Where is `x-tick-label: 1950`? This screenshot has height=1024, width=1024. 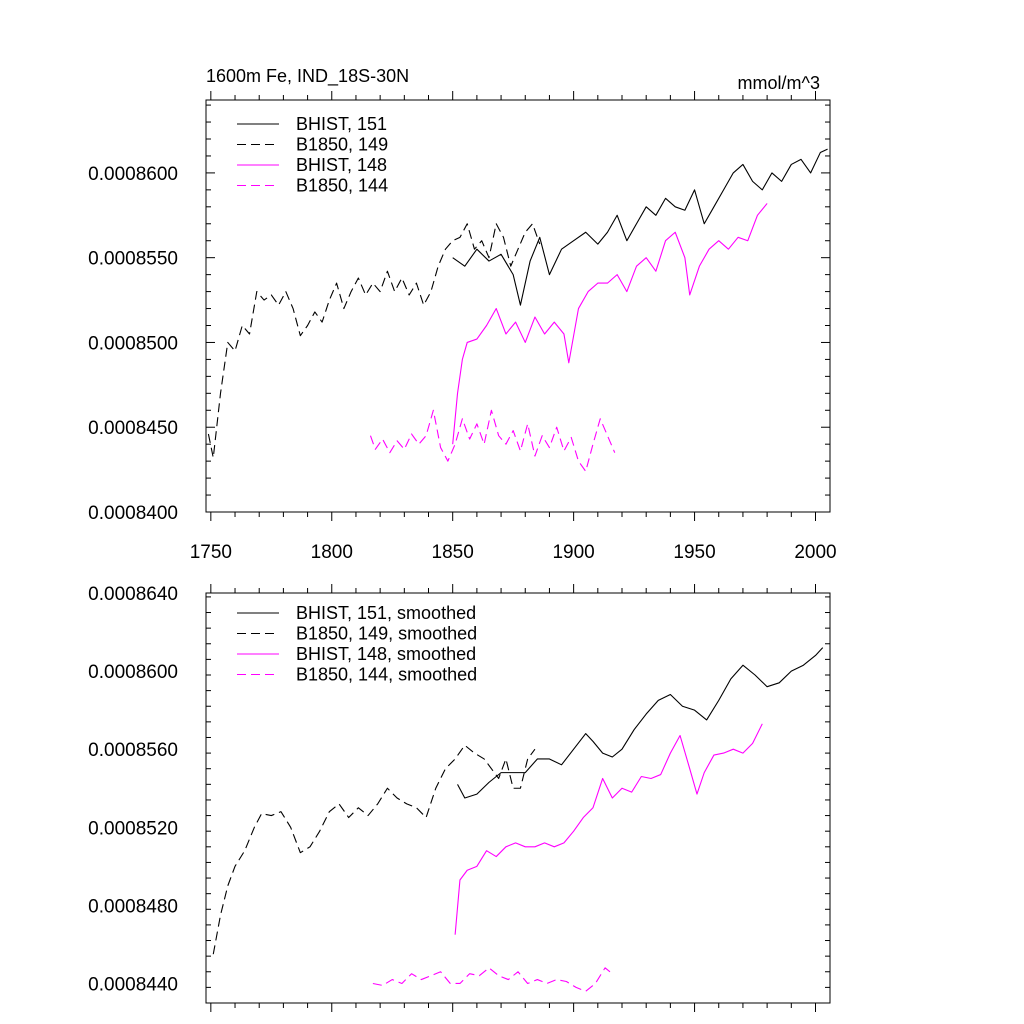
x-tick-label: 1950 is located at coordinates (694, 552).